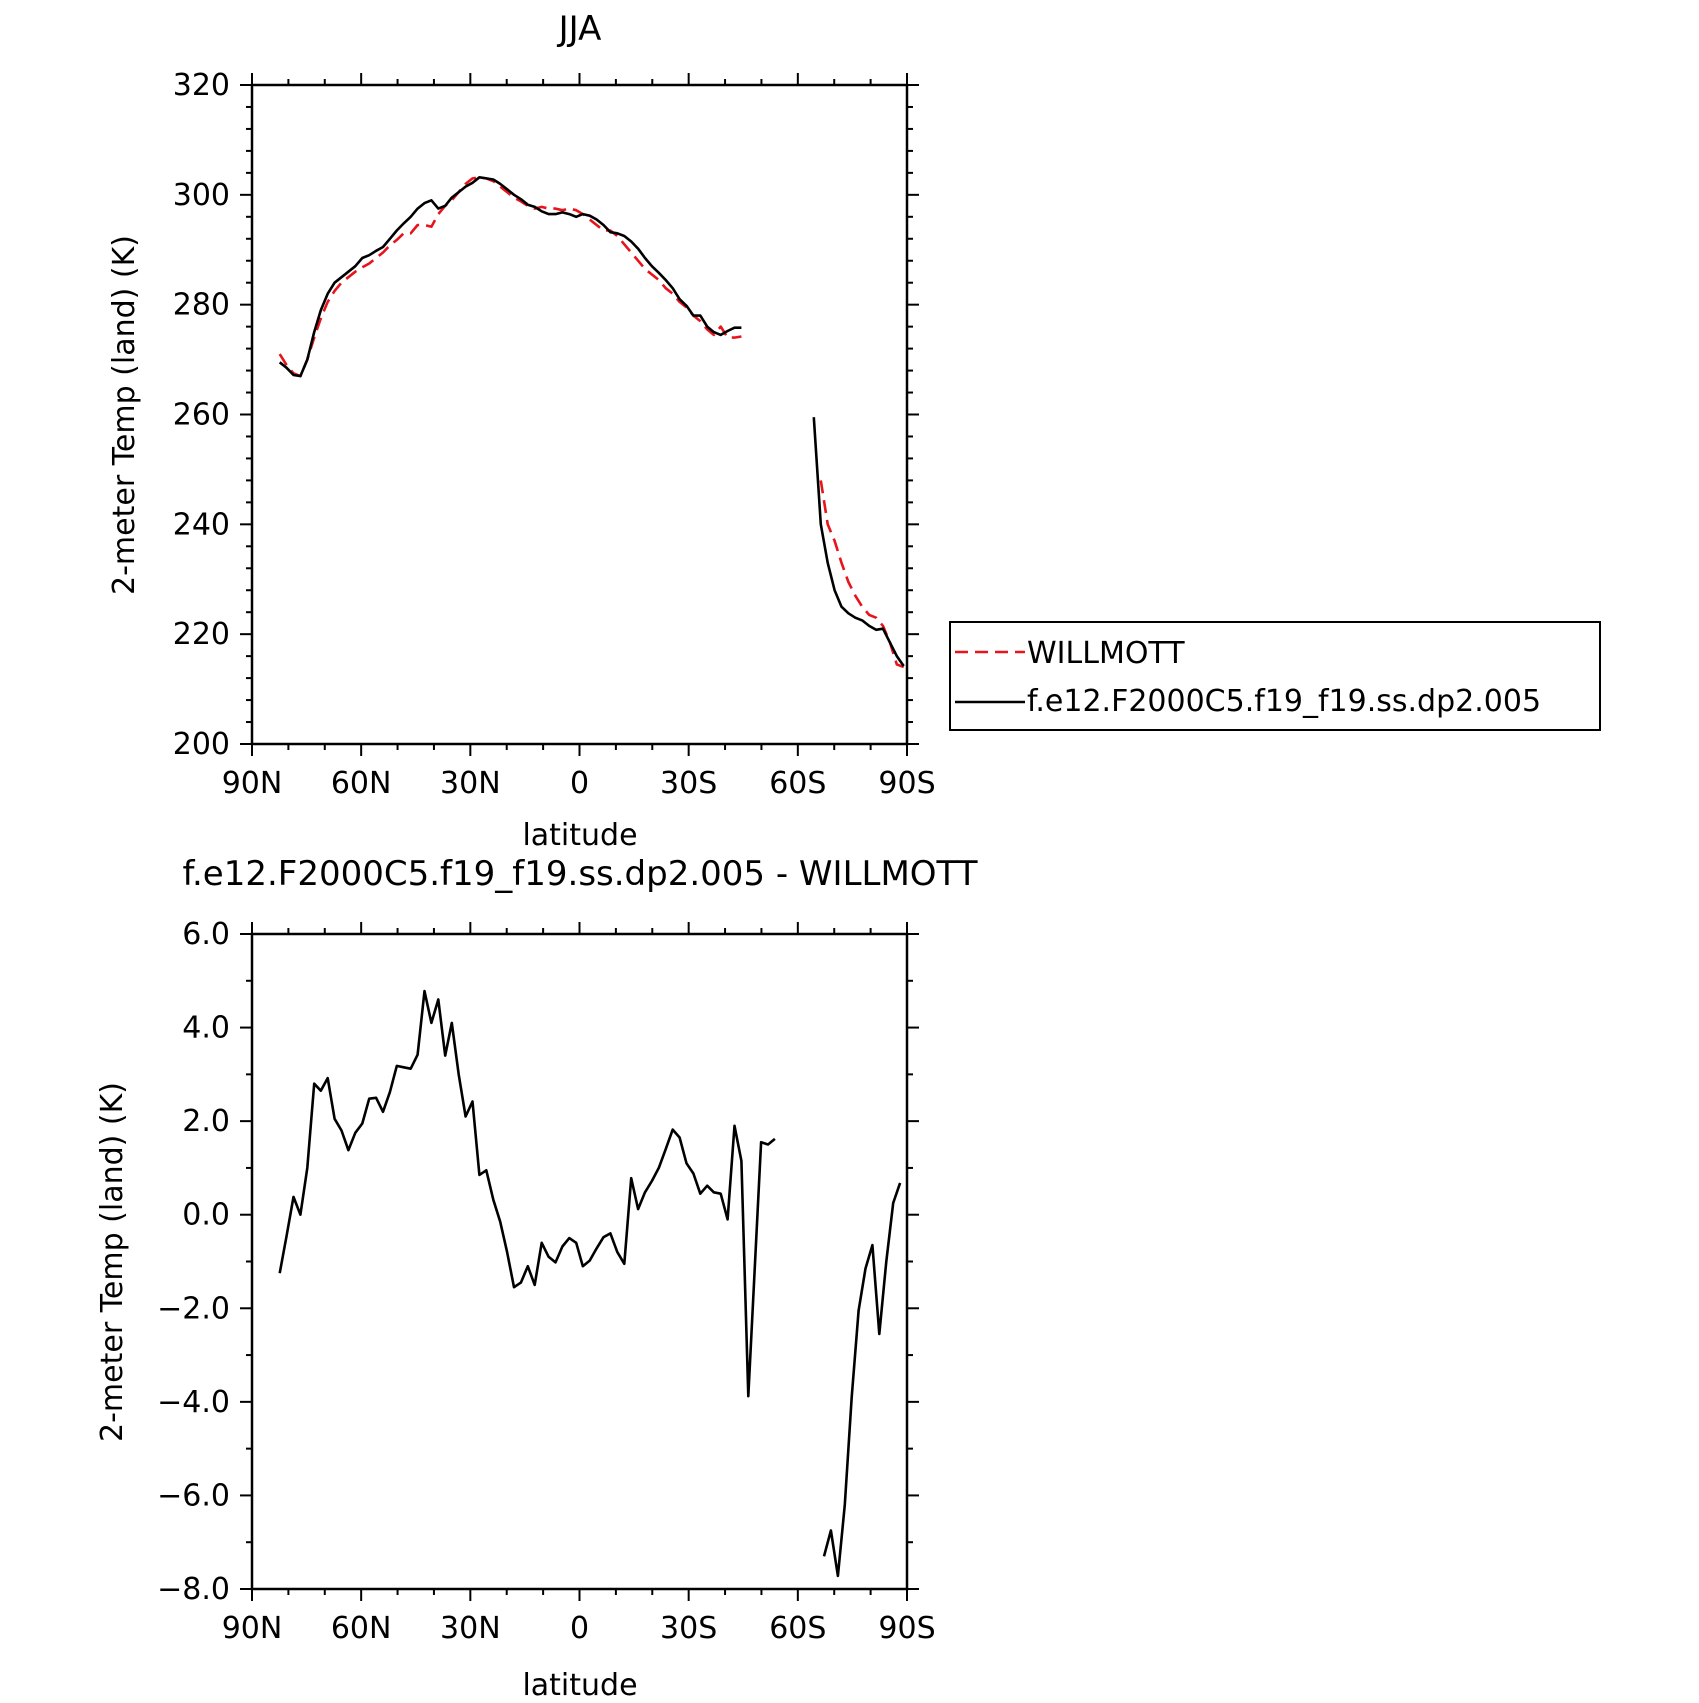 This screenshot has height=1703, width=1699. I want to click on top-chart-y-tick-label: 320, so click(201, 85).